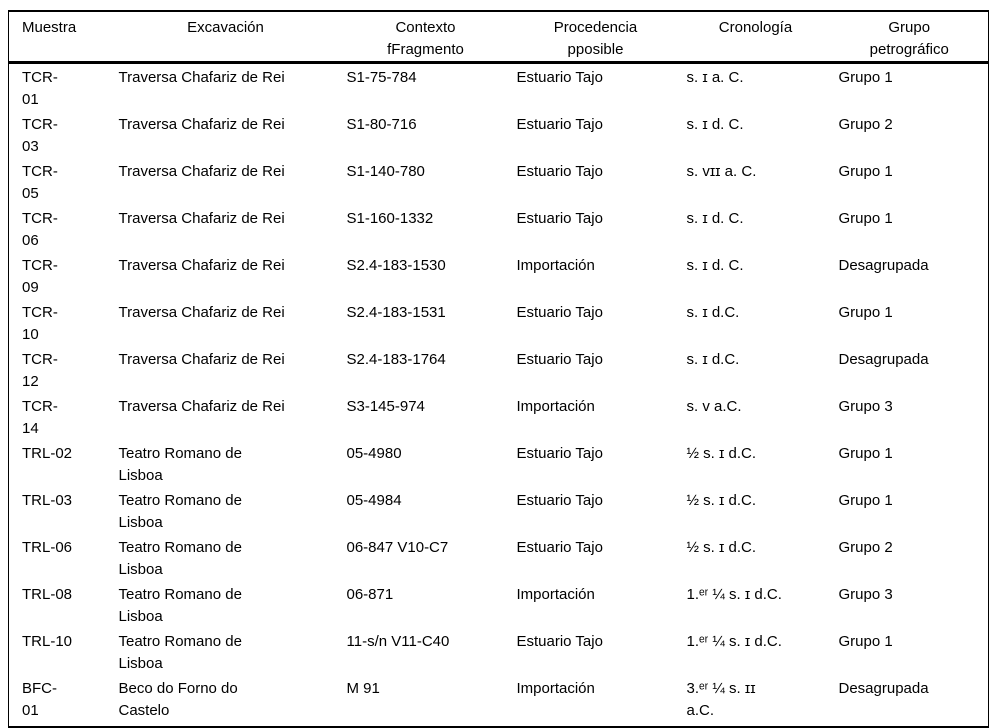 Image resolution: width=992 pixels, height=728 pixels. What do you see at coordinates (40, 182) in the screenshot?
I see `cell-muestra: TCR- 05` at bounding box center [40, 182].